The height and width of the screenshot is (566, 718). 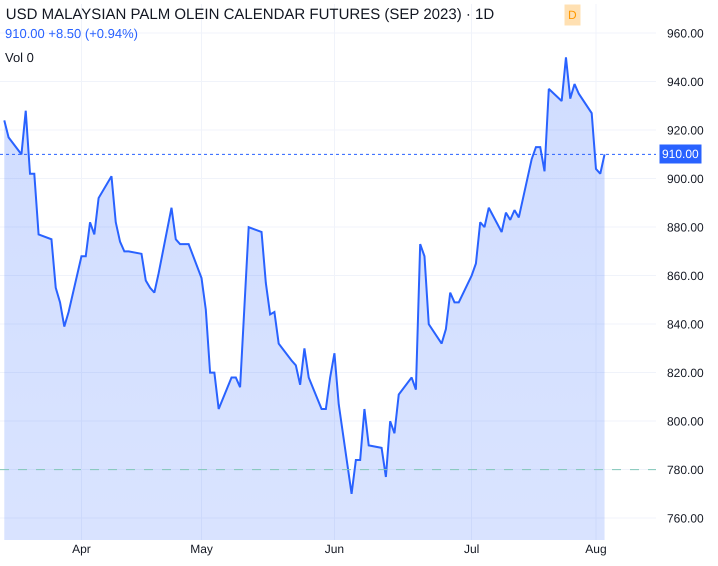 What do you see at coordinates (685, 33) in the screenshot?
I see `y-tick-label: 960.00` at bounding box center [685, 33].